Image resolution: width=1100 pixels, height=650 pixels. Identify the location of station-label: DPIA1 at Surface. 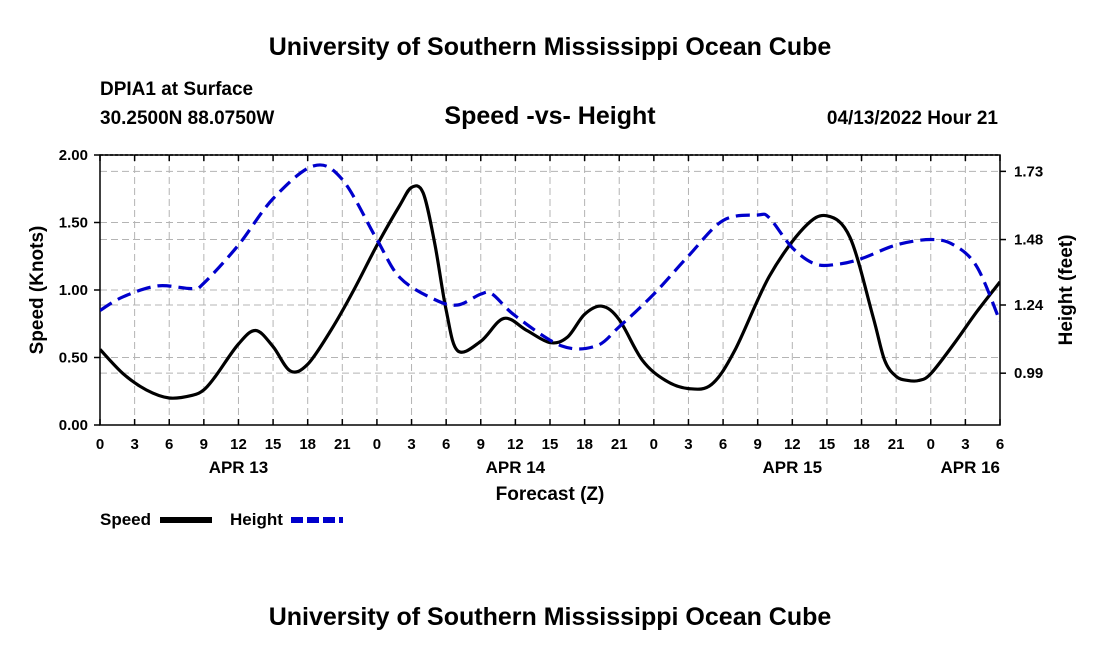
(176, 89).